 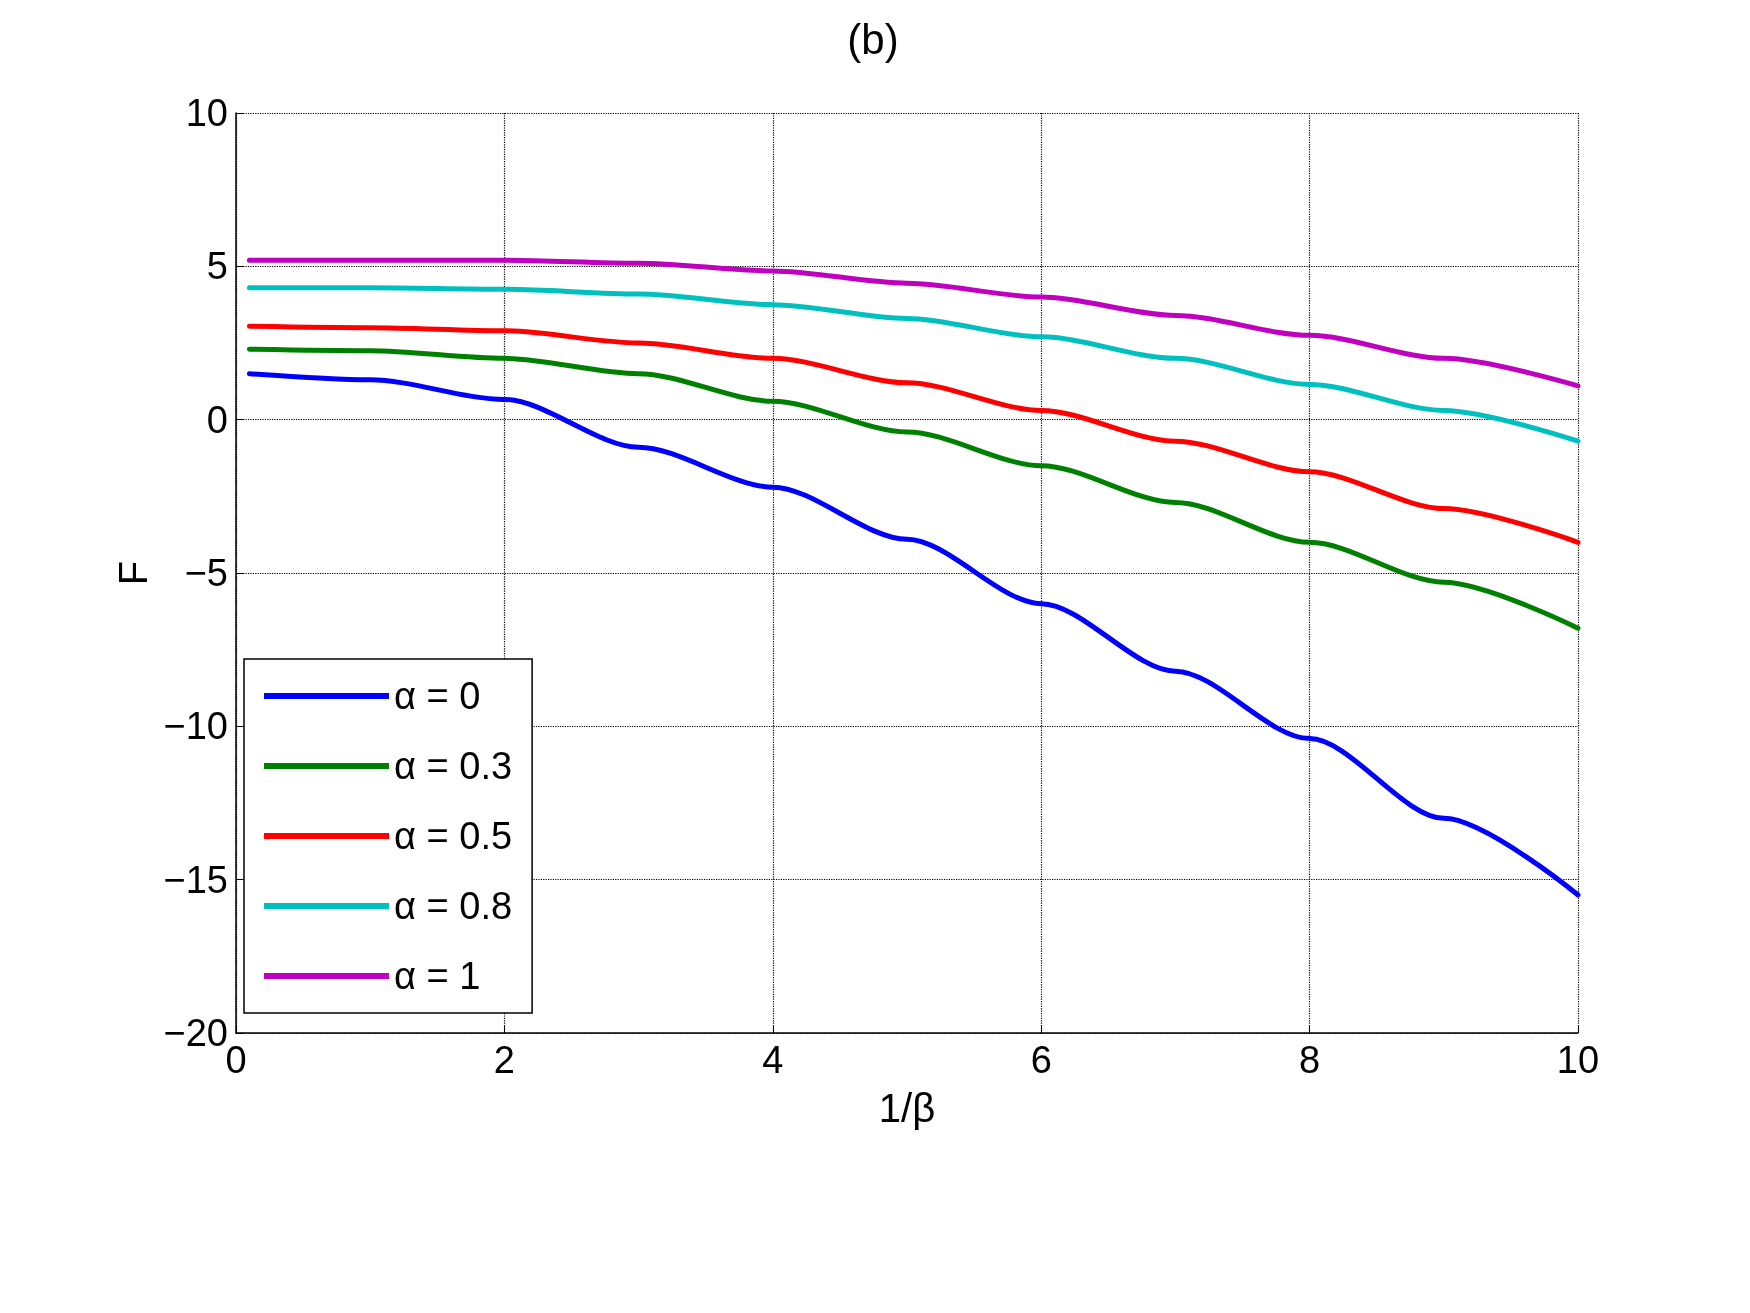 What do you see at coordinates (453, 836) in the screenshot?
I see `legend-label: α = 0.5` at bounding box center [453, 836].